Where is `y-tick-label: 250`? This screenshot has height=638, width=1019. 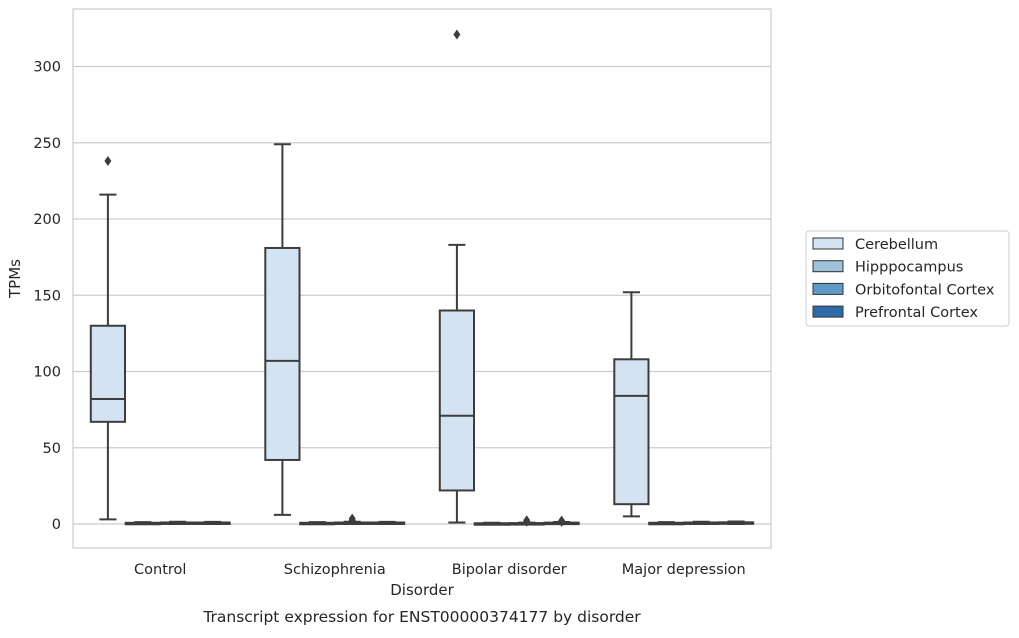 y-tick-label: 250 is located at coordinates (47, 144).